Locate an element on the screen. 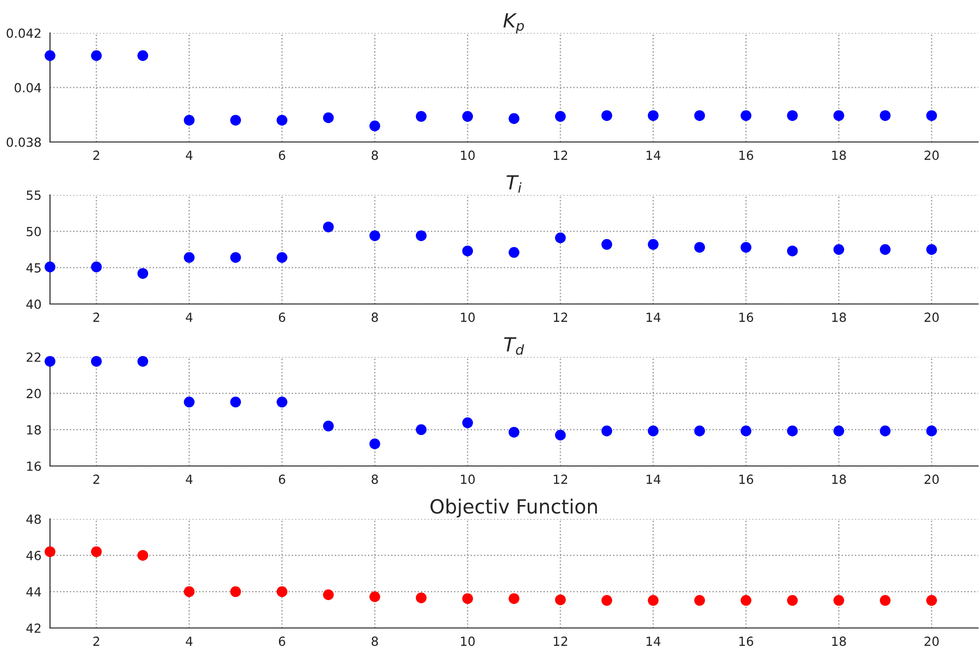  y-tick-label: 0.04 is located at coordinates (27, 87).